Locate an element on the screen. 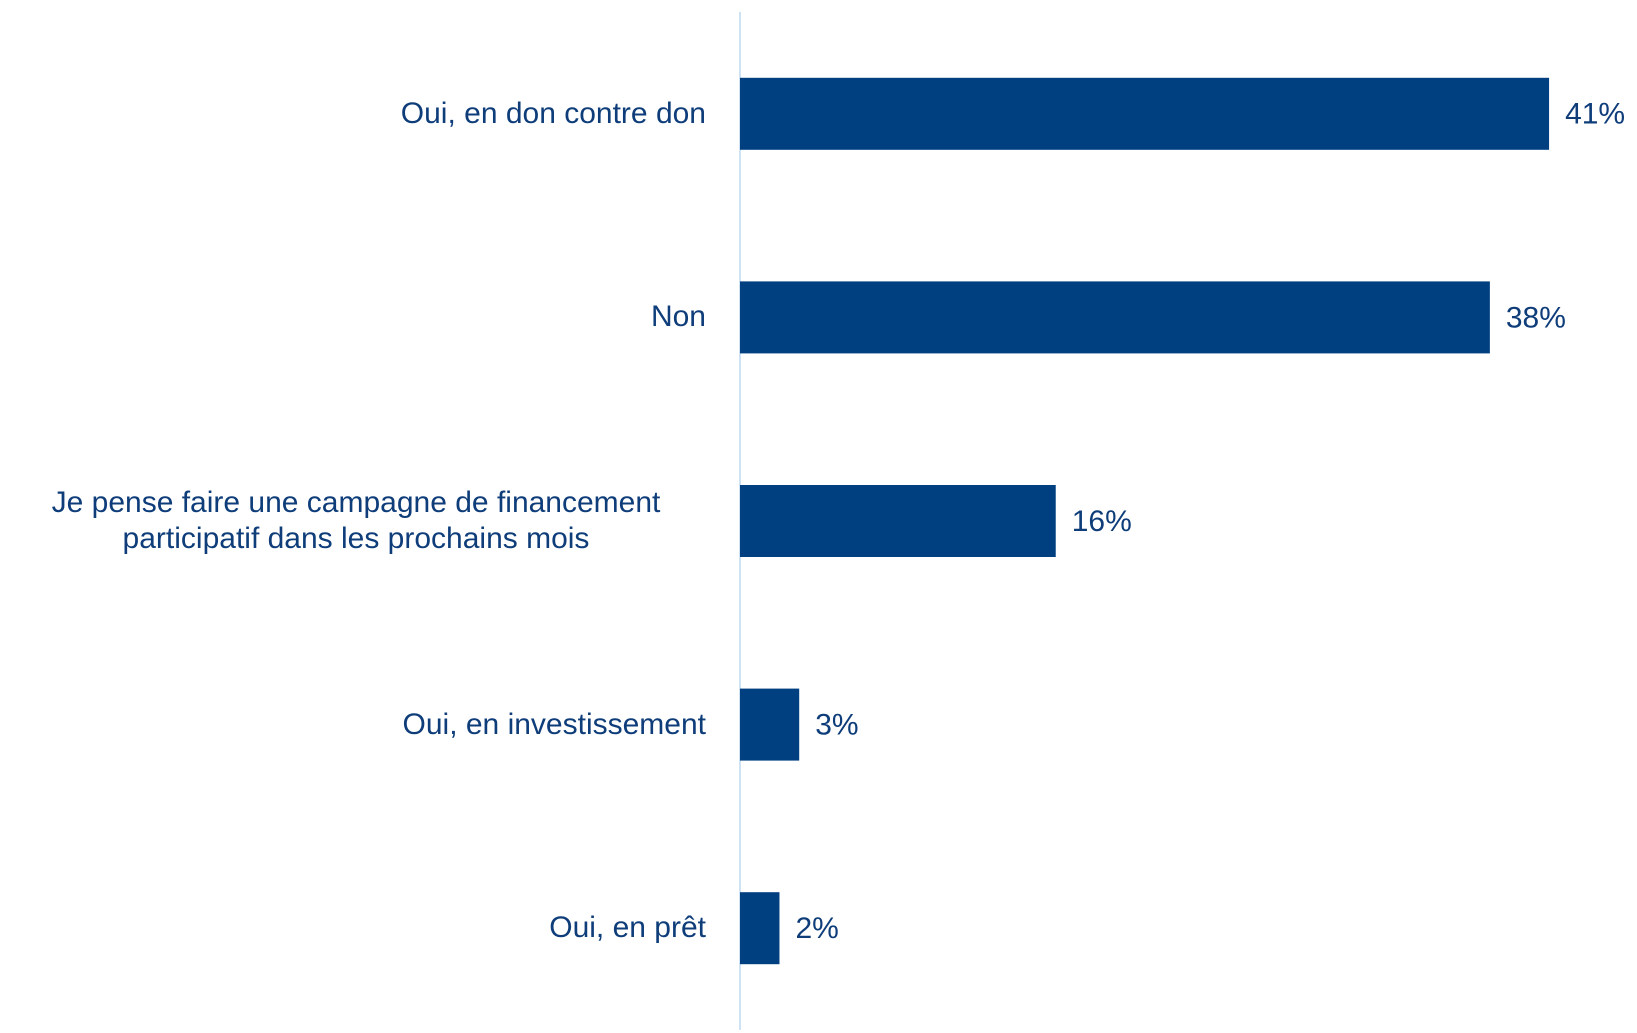 This screenshot has height=1033, width=1637. category-label: Non is located at coordinates (678, 317).